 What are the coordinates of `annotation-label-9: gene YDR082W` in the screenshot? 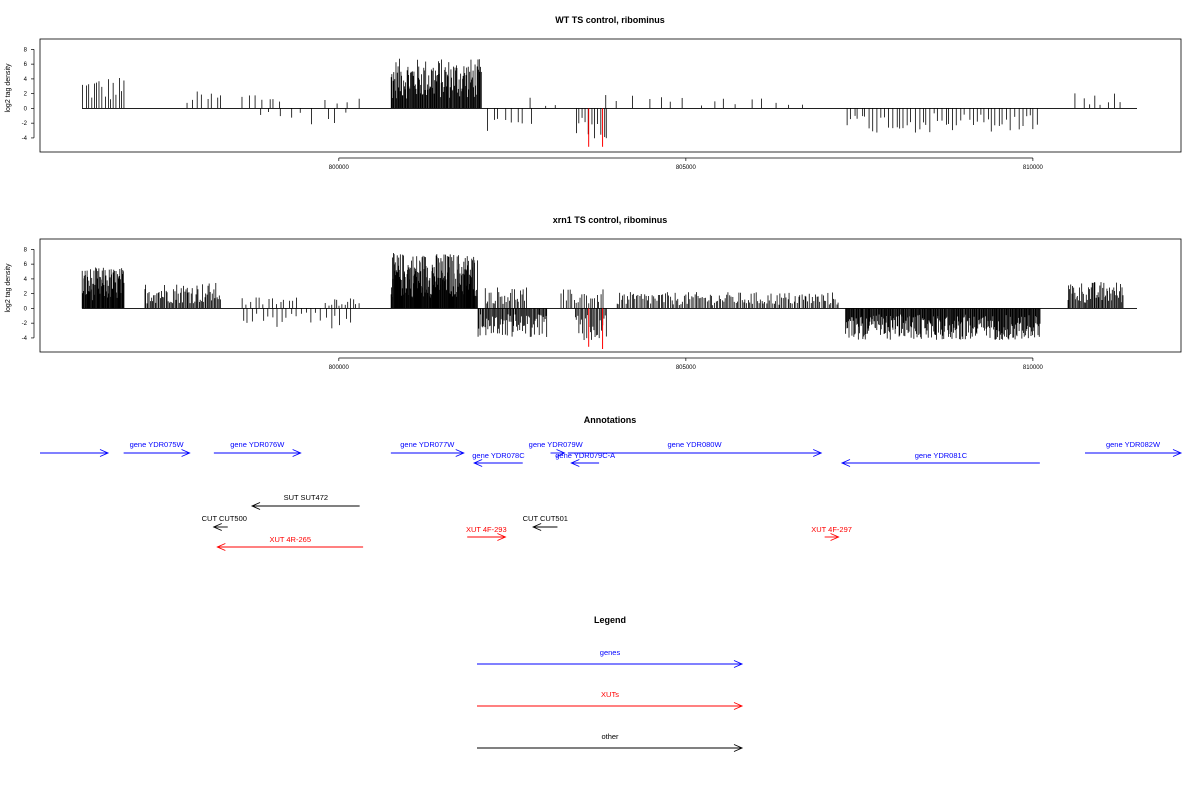 It's located at (1133, 444).